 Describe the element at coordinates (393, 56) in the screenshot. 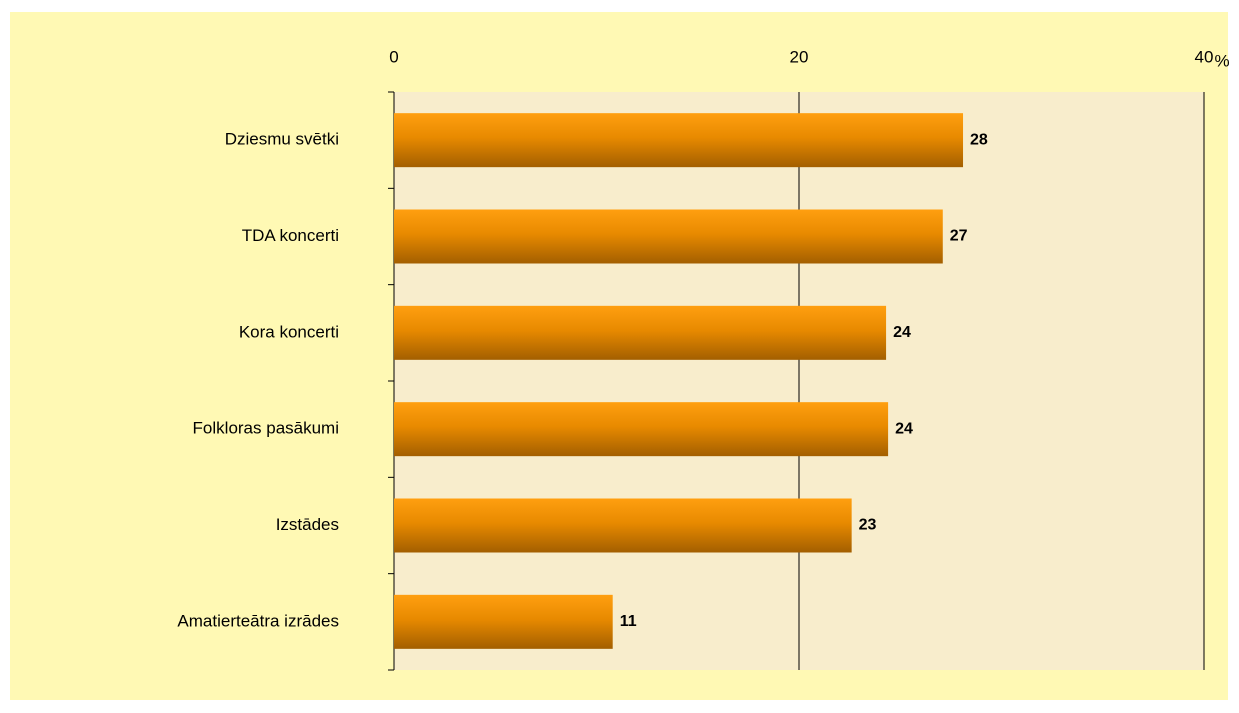

I see `x-tick-label: 0` at that location.